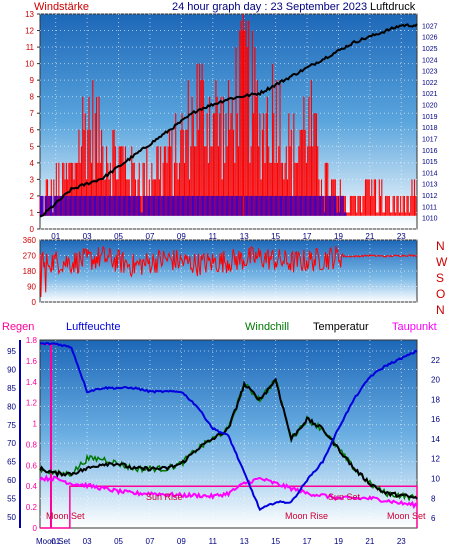  What do you see at coordinates (32, 382) in the screenshot?
I see `y-tick-label-rain: 1.4` at bounding box center [32, 382].